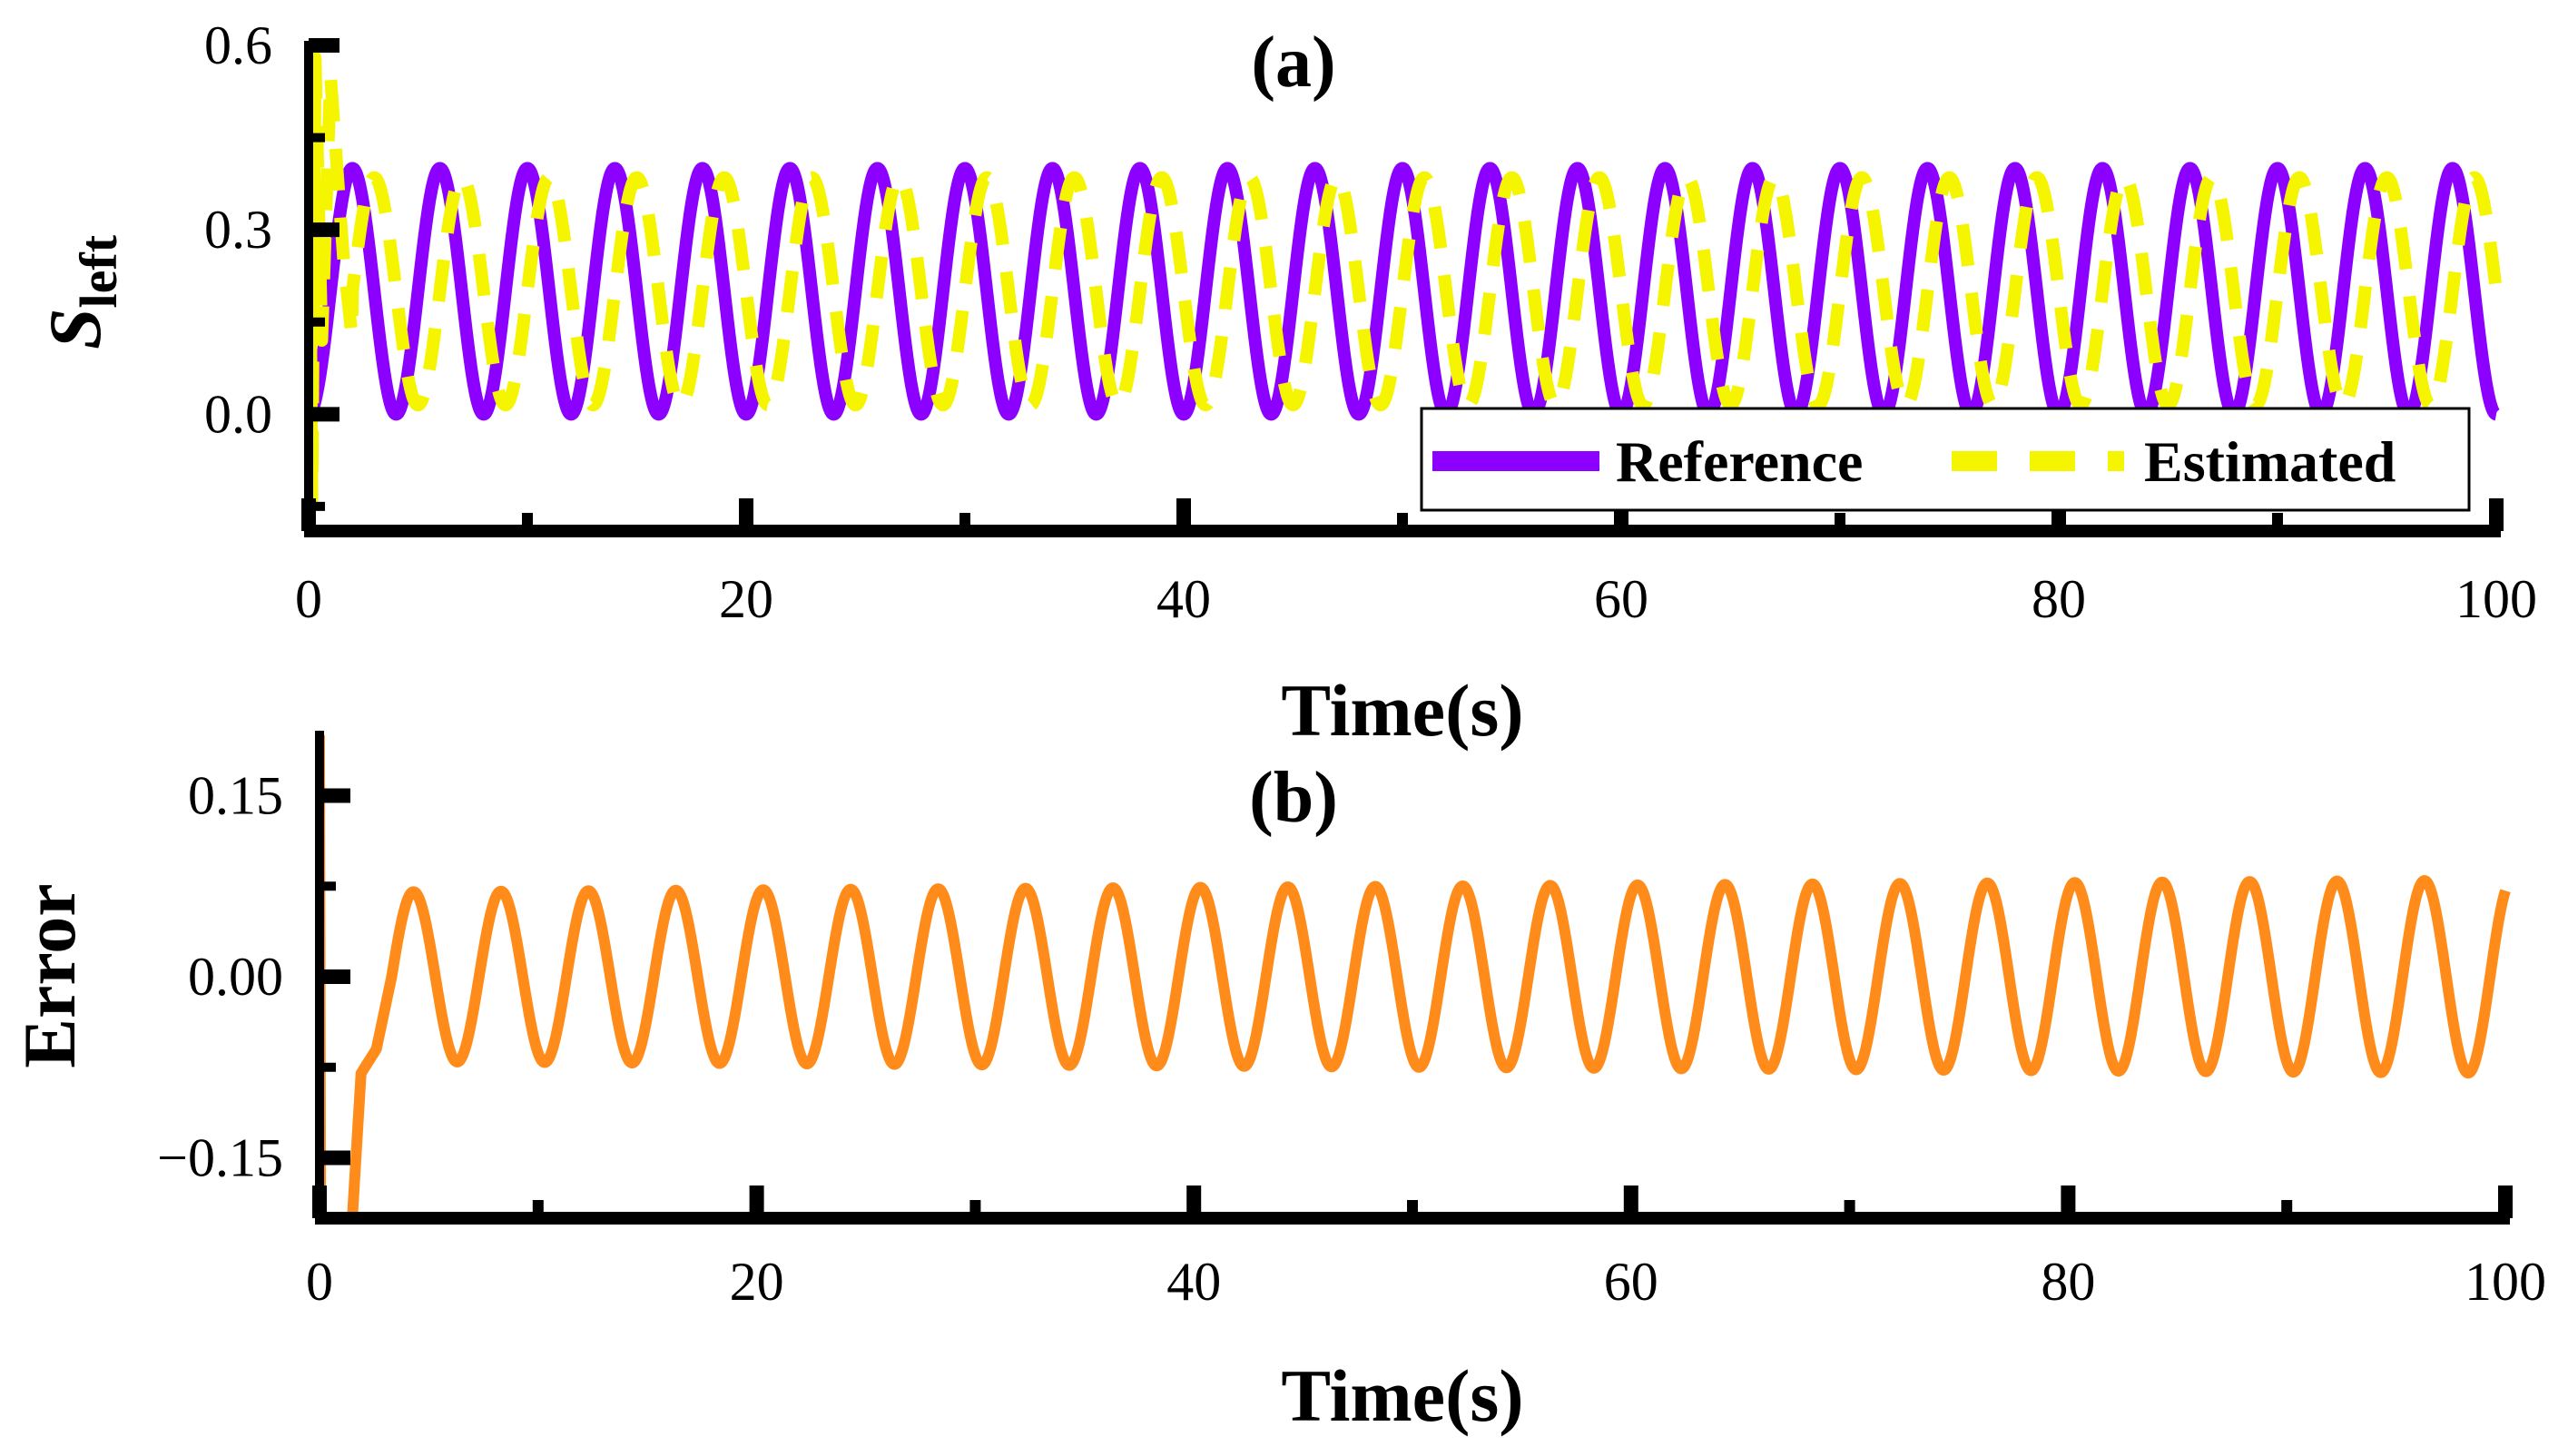 Image resolution: width=2568 pixels, height=1456 pixels. What do you see at coordinates (75, 329) in the screenshot?
I see `y-title-main: S` at bounding box center [75, 329].